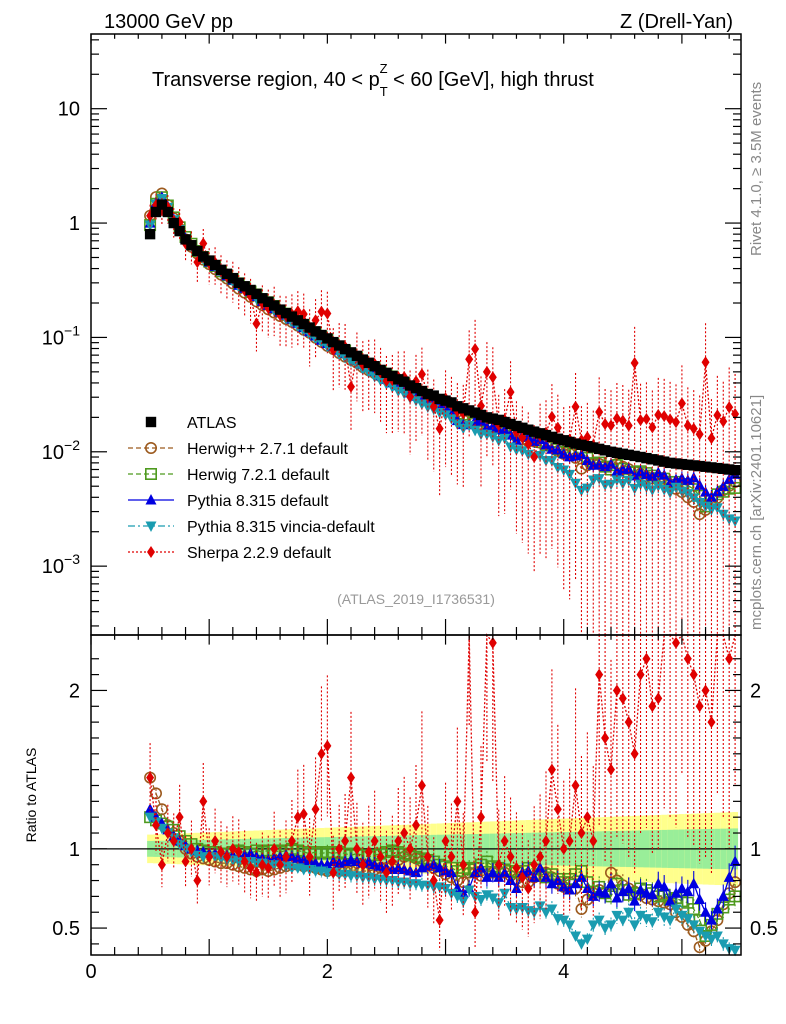  I want to click on legend-entry-herwig7: Herwig 7.2.1 default, so click(229, 475).